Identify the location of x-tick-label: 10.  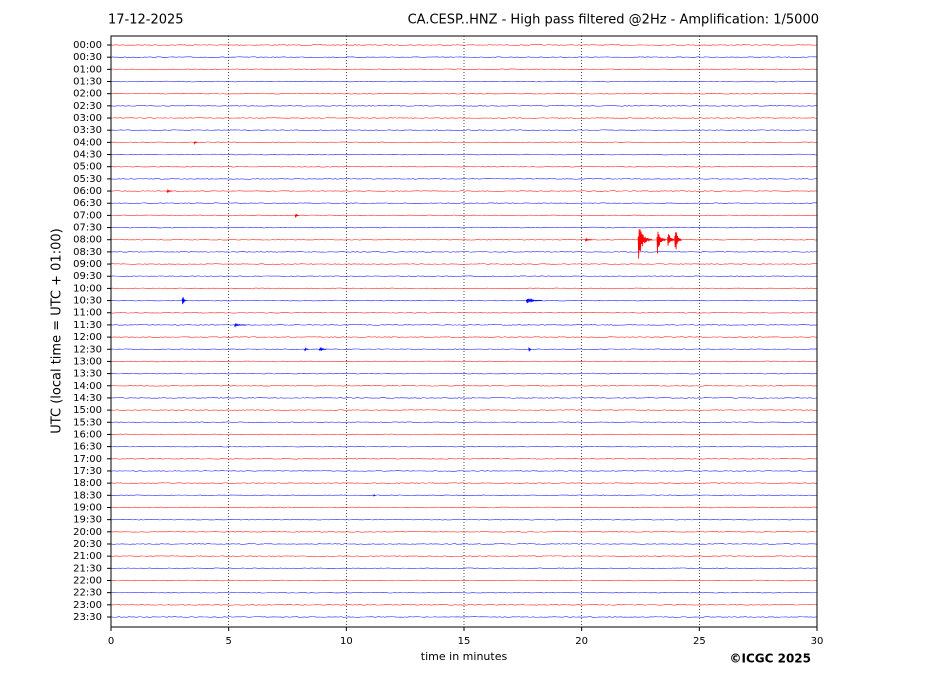
(346, 641).